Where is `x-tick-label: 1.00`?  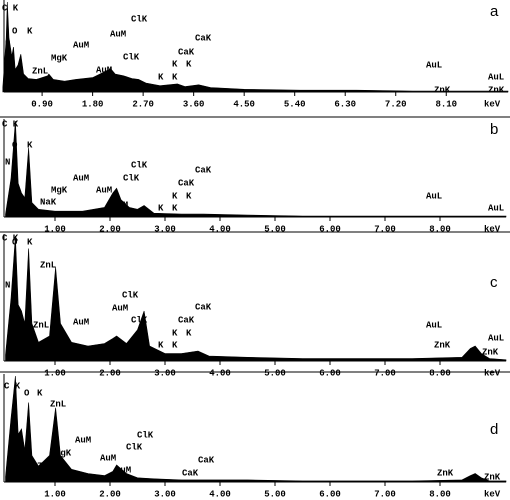 x-tick-label: 1.00 is located at coordinates (55, 373).